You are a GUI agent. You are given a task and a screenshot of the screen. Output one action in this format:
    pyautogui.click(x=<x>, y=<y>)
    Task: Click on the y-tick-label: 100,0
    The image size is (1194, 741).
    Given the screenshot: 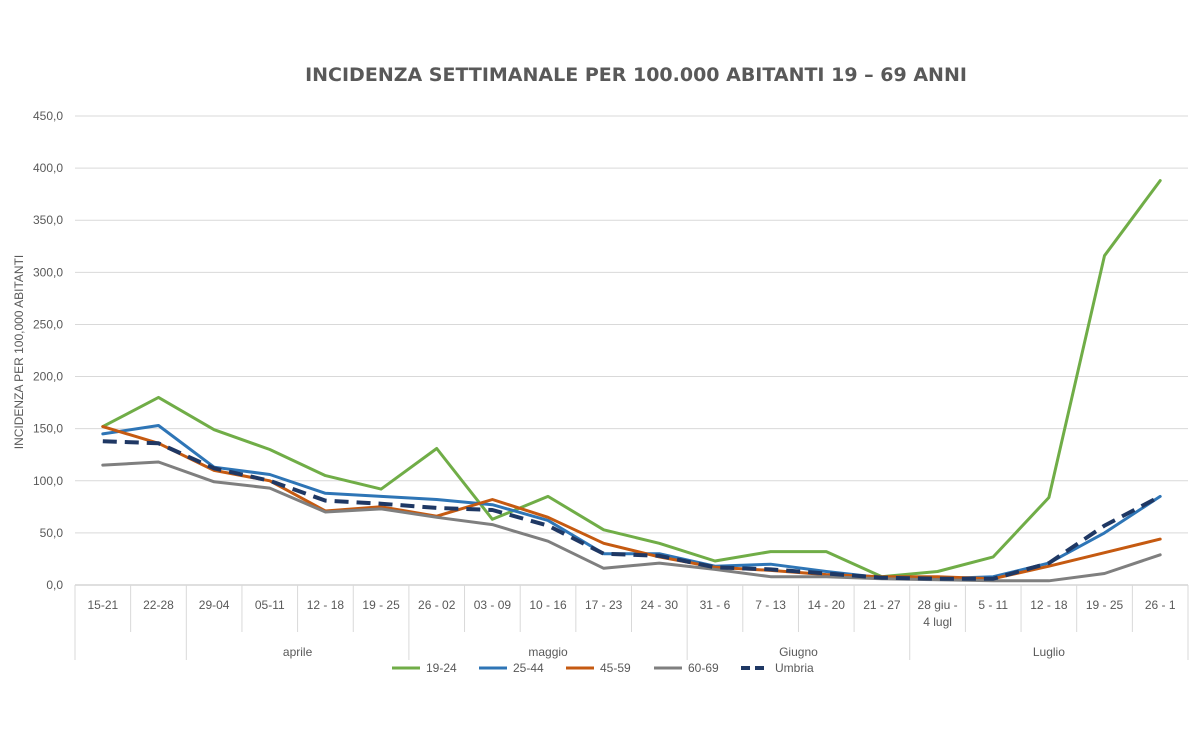 What is the action you would take?
    pyautogui.click(x=48, y=481)
    